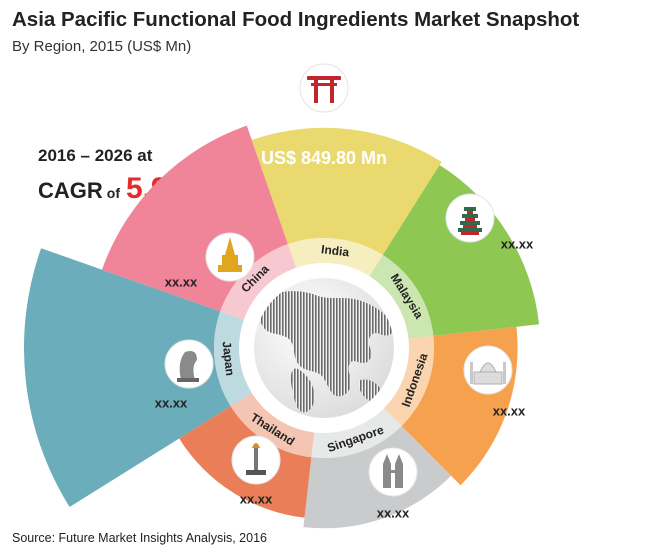  What do you see at coordinates (171, 402) in the screenshot?
I see `value-label-singapore: xx.xx` at bounding box center [171, 402].